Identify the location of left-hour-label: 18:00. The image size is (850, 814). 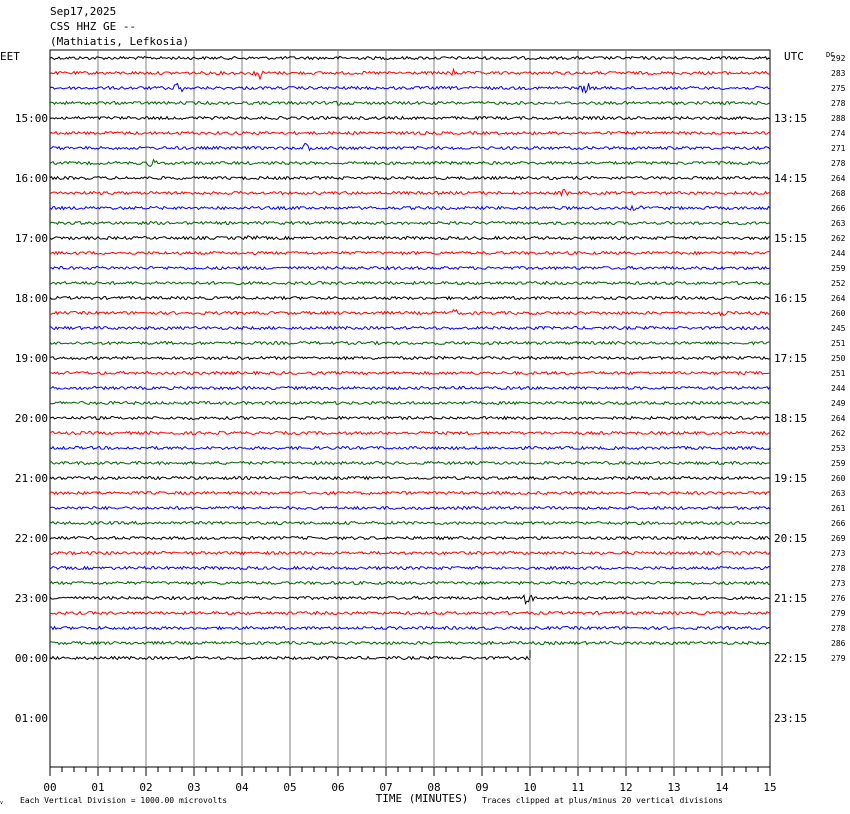
(31, 298).